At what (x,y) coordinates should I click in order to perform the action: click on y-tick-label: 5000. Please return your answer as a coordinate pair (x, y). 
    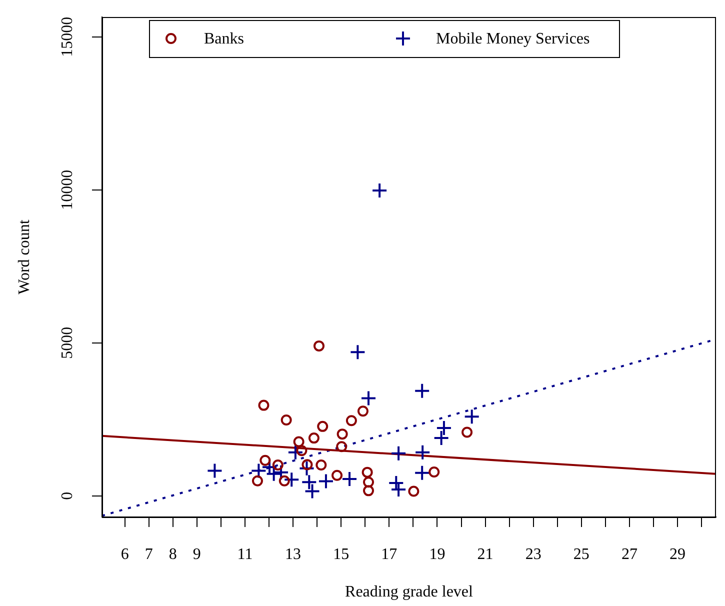
    Looking at the image, I should click on (67, 342).